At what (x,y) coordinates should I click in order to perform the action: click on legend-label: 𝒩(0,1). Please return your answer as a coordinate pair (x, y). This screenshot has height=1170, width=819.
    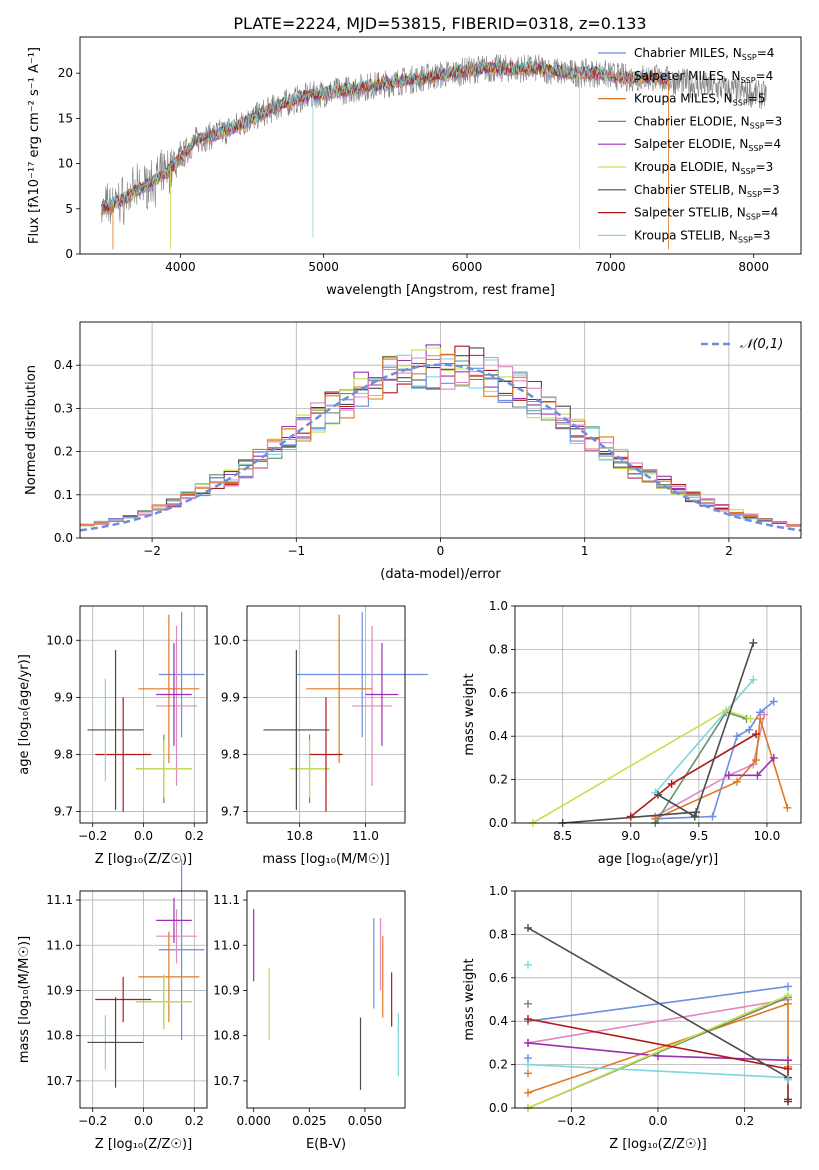
    Looking at the image, I should click on (761, 344).